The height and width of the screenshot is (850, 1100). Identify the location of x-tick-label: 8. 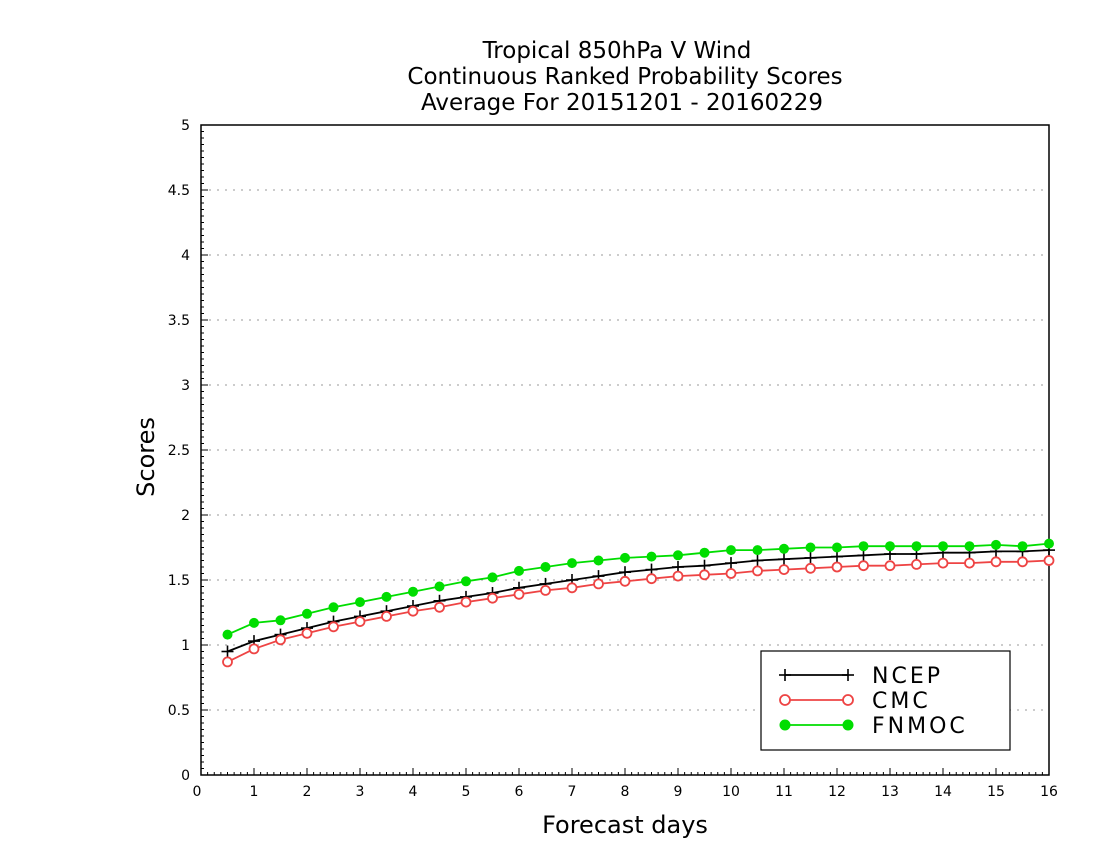
(625, 792).